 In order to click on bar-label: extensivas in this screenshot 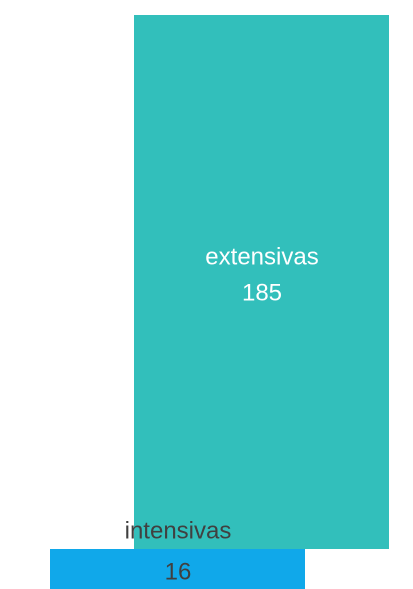, I will do `click(261, 256)`.